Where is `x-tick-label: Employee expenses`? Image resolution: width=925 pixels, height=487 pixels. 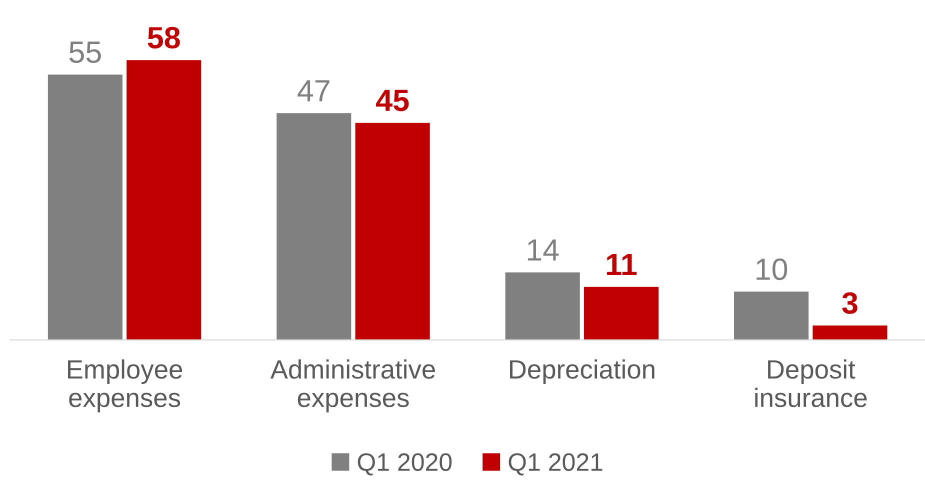
x-tick-label: Employee expenses is located at coordinates (125, 385).